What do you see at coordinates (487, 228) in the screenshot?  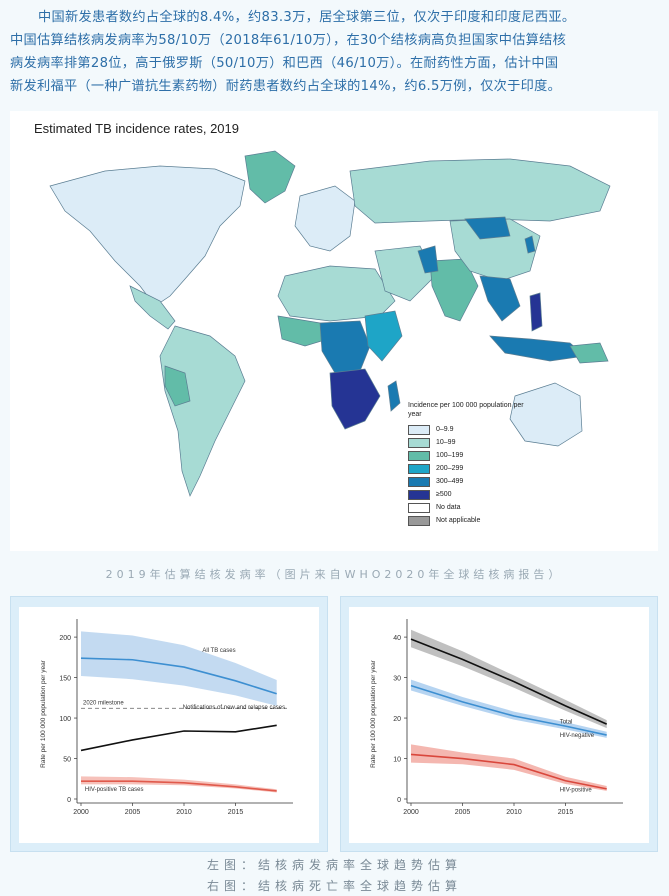 I see `map-region-mongolia` at bounding box center [487, 228].